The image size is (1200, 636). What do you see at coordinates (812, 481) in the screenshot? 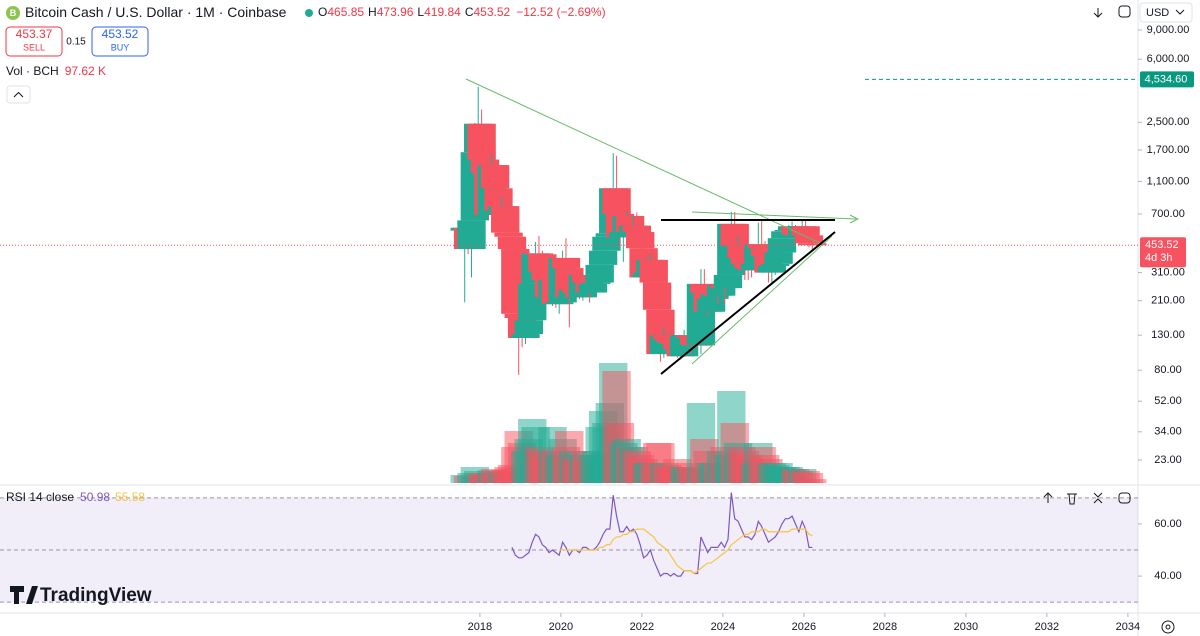
I see `volume-bar` at bounding box center [812, 481].